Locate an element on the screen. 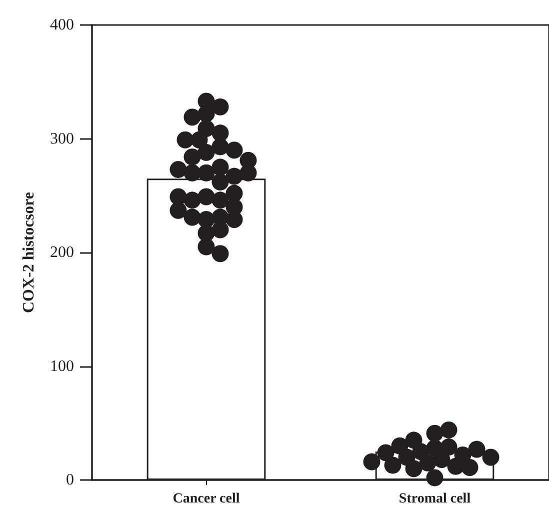  y-tick-label: 400 is located at coordinates (62, 25).